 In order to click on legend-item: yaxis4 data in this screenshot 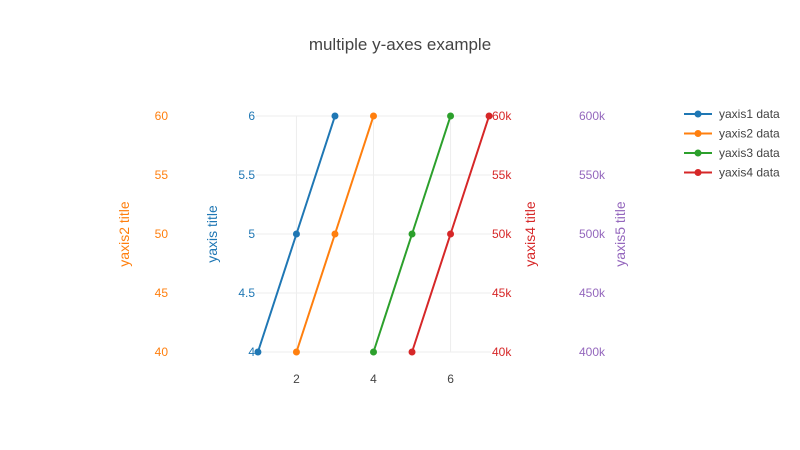, I will do `click(732, 173)`.